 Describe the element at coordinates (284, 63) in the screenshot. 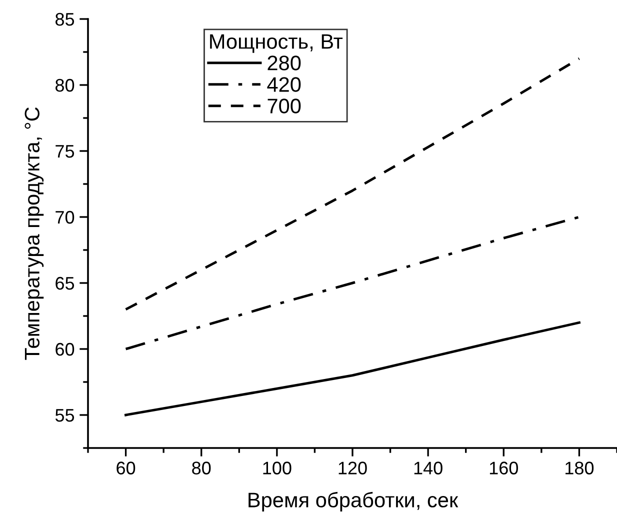

I see `legend-label: 280` at that location.